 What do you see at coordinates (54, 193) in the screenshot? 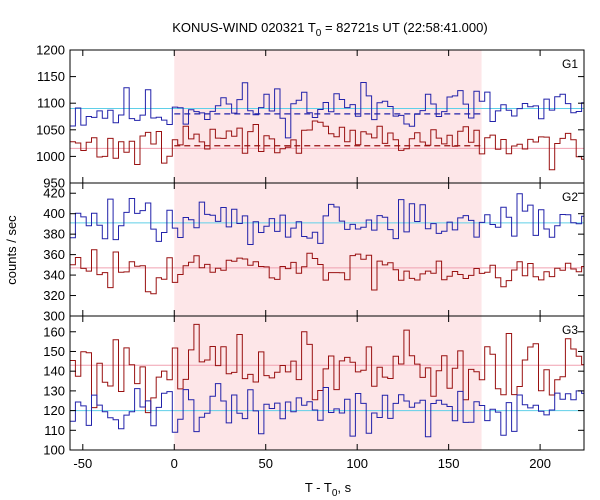
I see `y-tick-label-g2-420: 420` at bounding box center [54, 193].